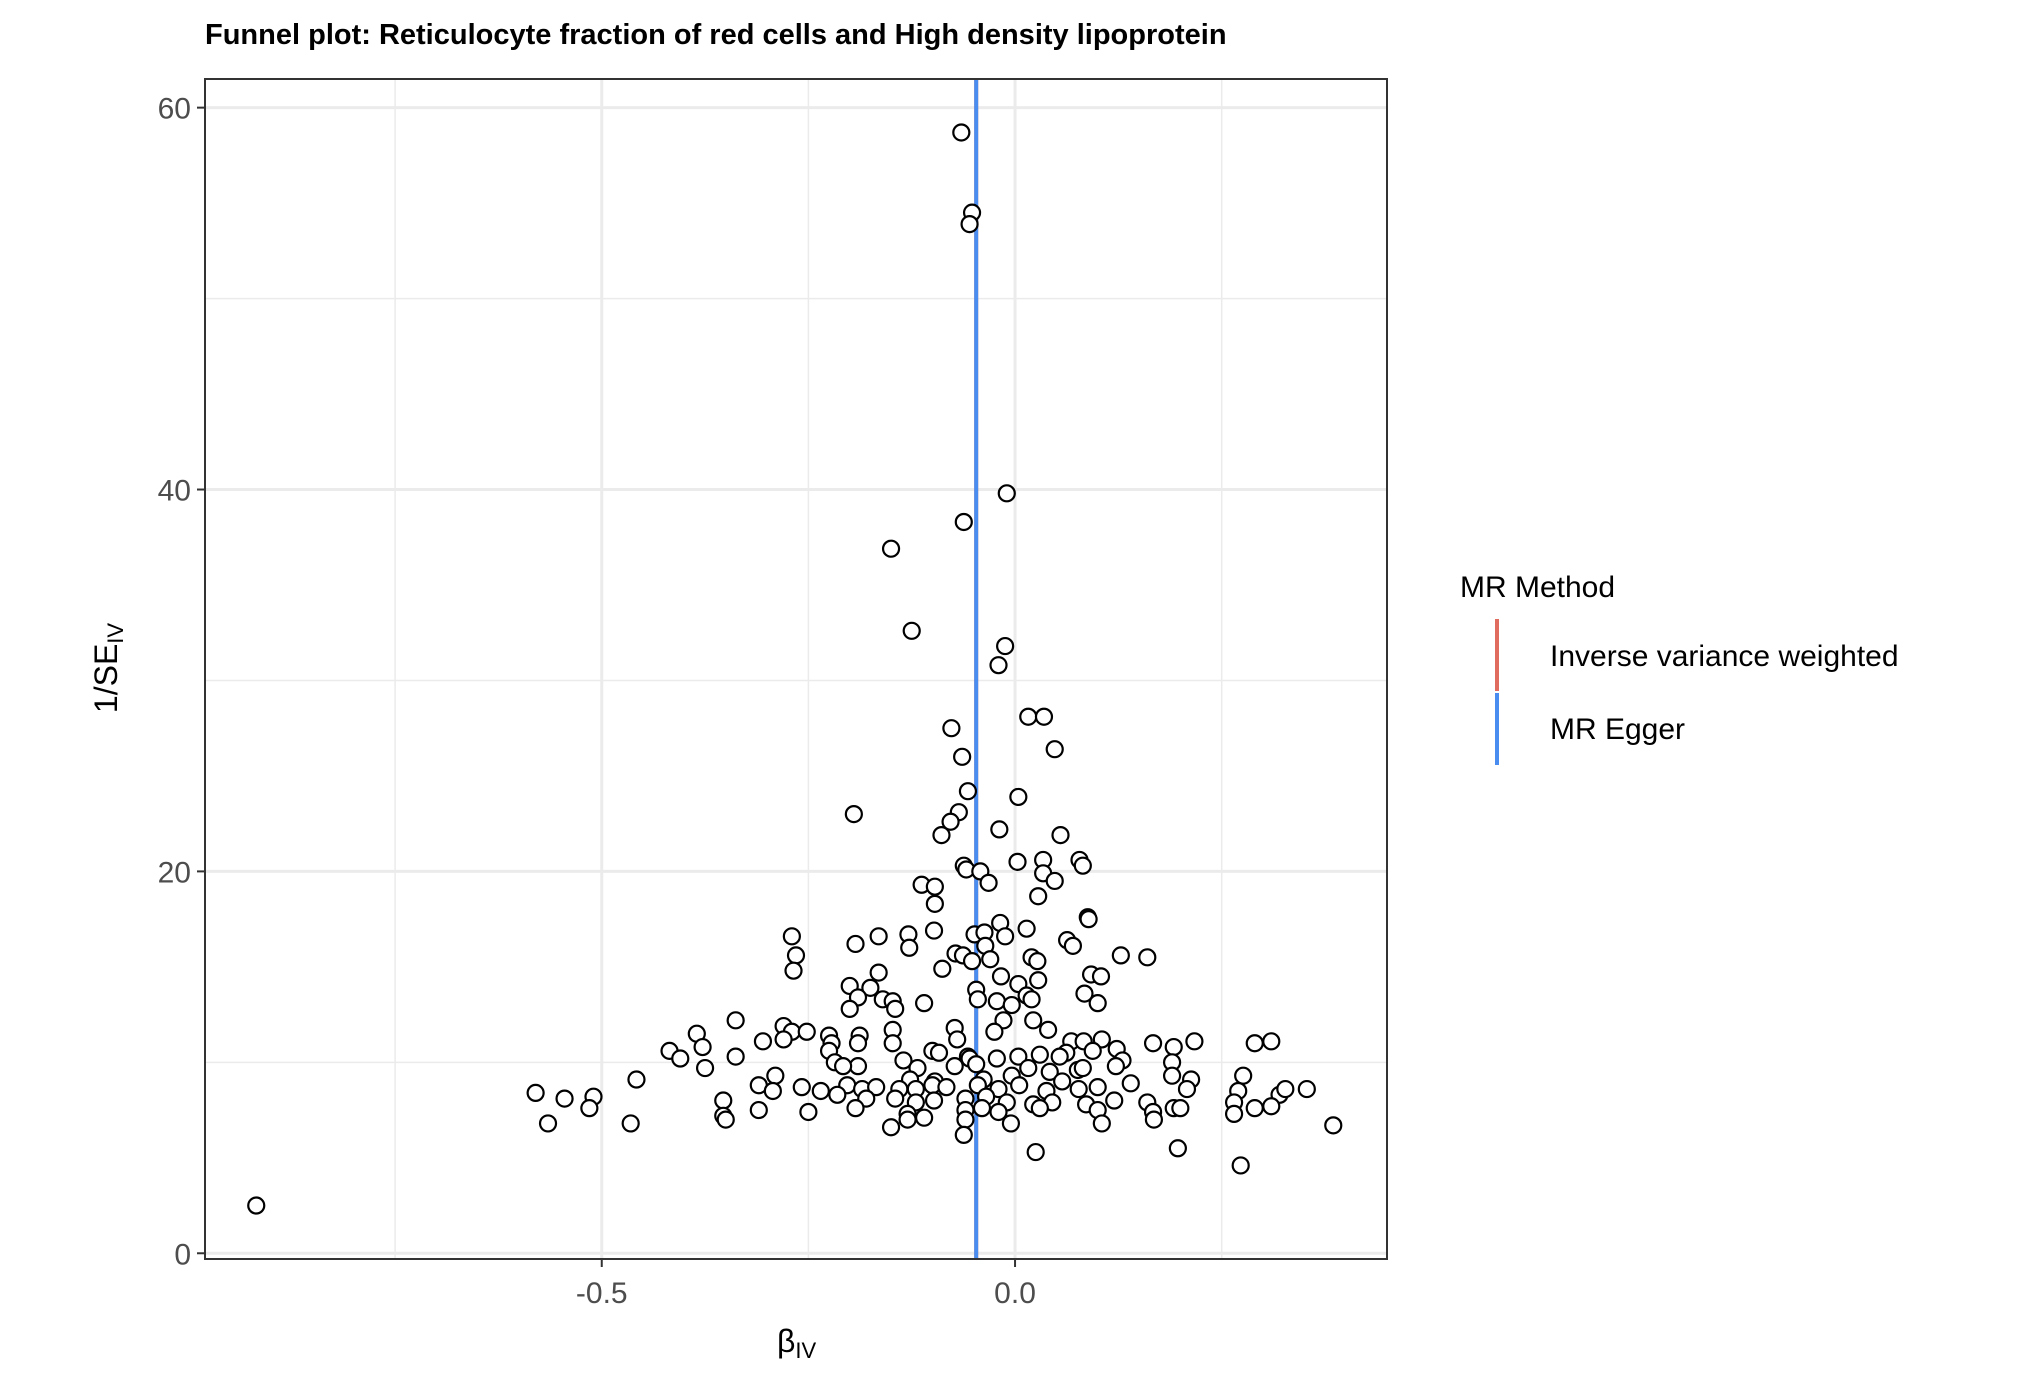 This screenshot has width=2032, height=1374. What do you see at coordinates (602, 1293) in the screenshot?
I see `x-tick-label: -0.5` at bounding box center [602, 1293].